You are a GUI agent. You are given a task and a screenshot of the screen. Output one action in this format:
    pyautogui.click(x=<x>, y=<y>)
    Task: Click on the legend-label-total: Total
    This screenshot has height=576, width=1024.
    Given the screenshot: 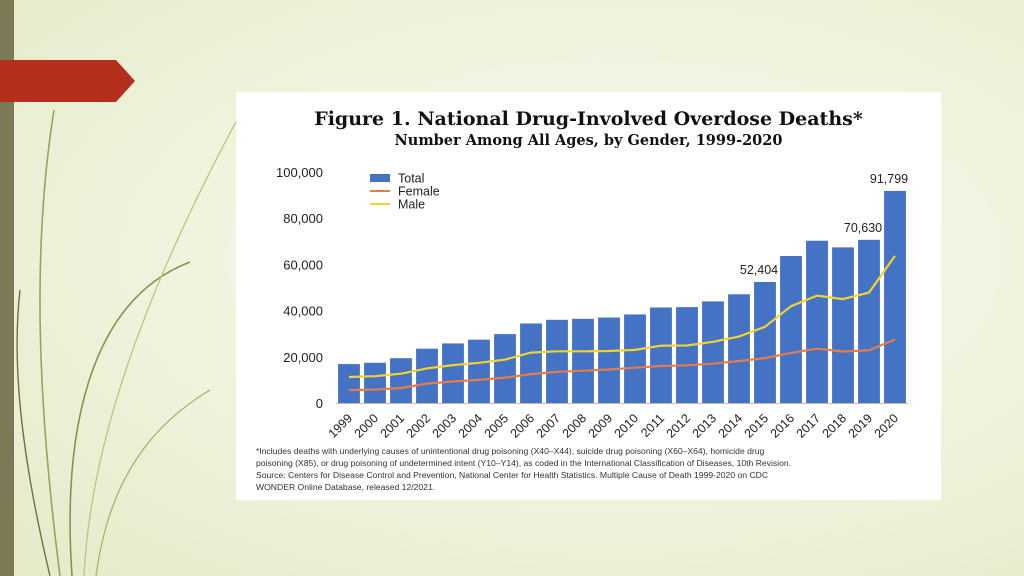 What is the action you would take?
    pyautogui.click(x=411, y=179)
    